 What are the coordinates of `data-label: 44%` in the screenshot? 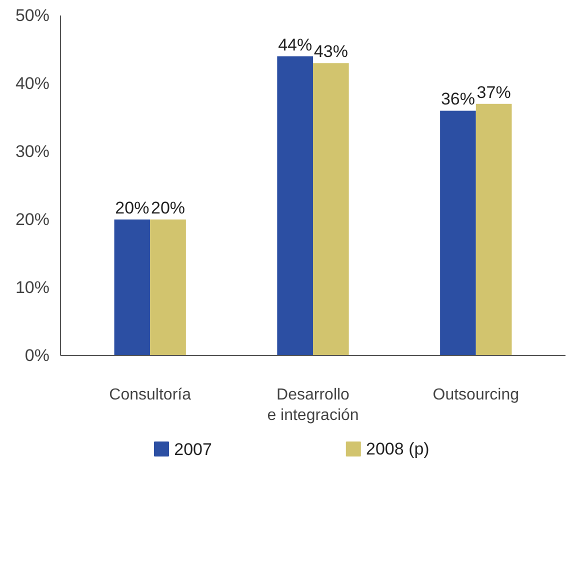 It's located at (295, 44).